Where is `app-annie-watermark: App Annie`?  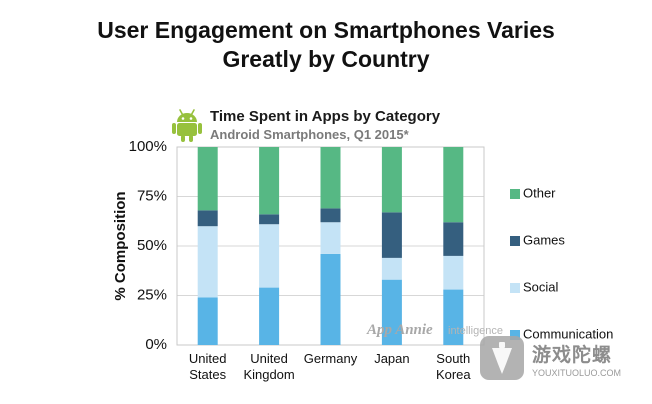 app-annie-watermark: App Annie is located at coordinates (400, 330).